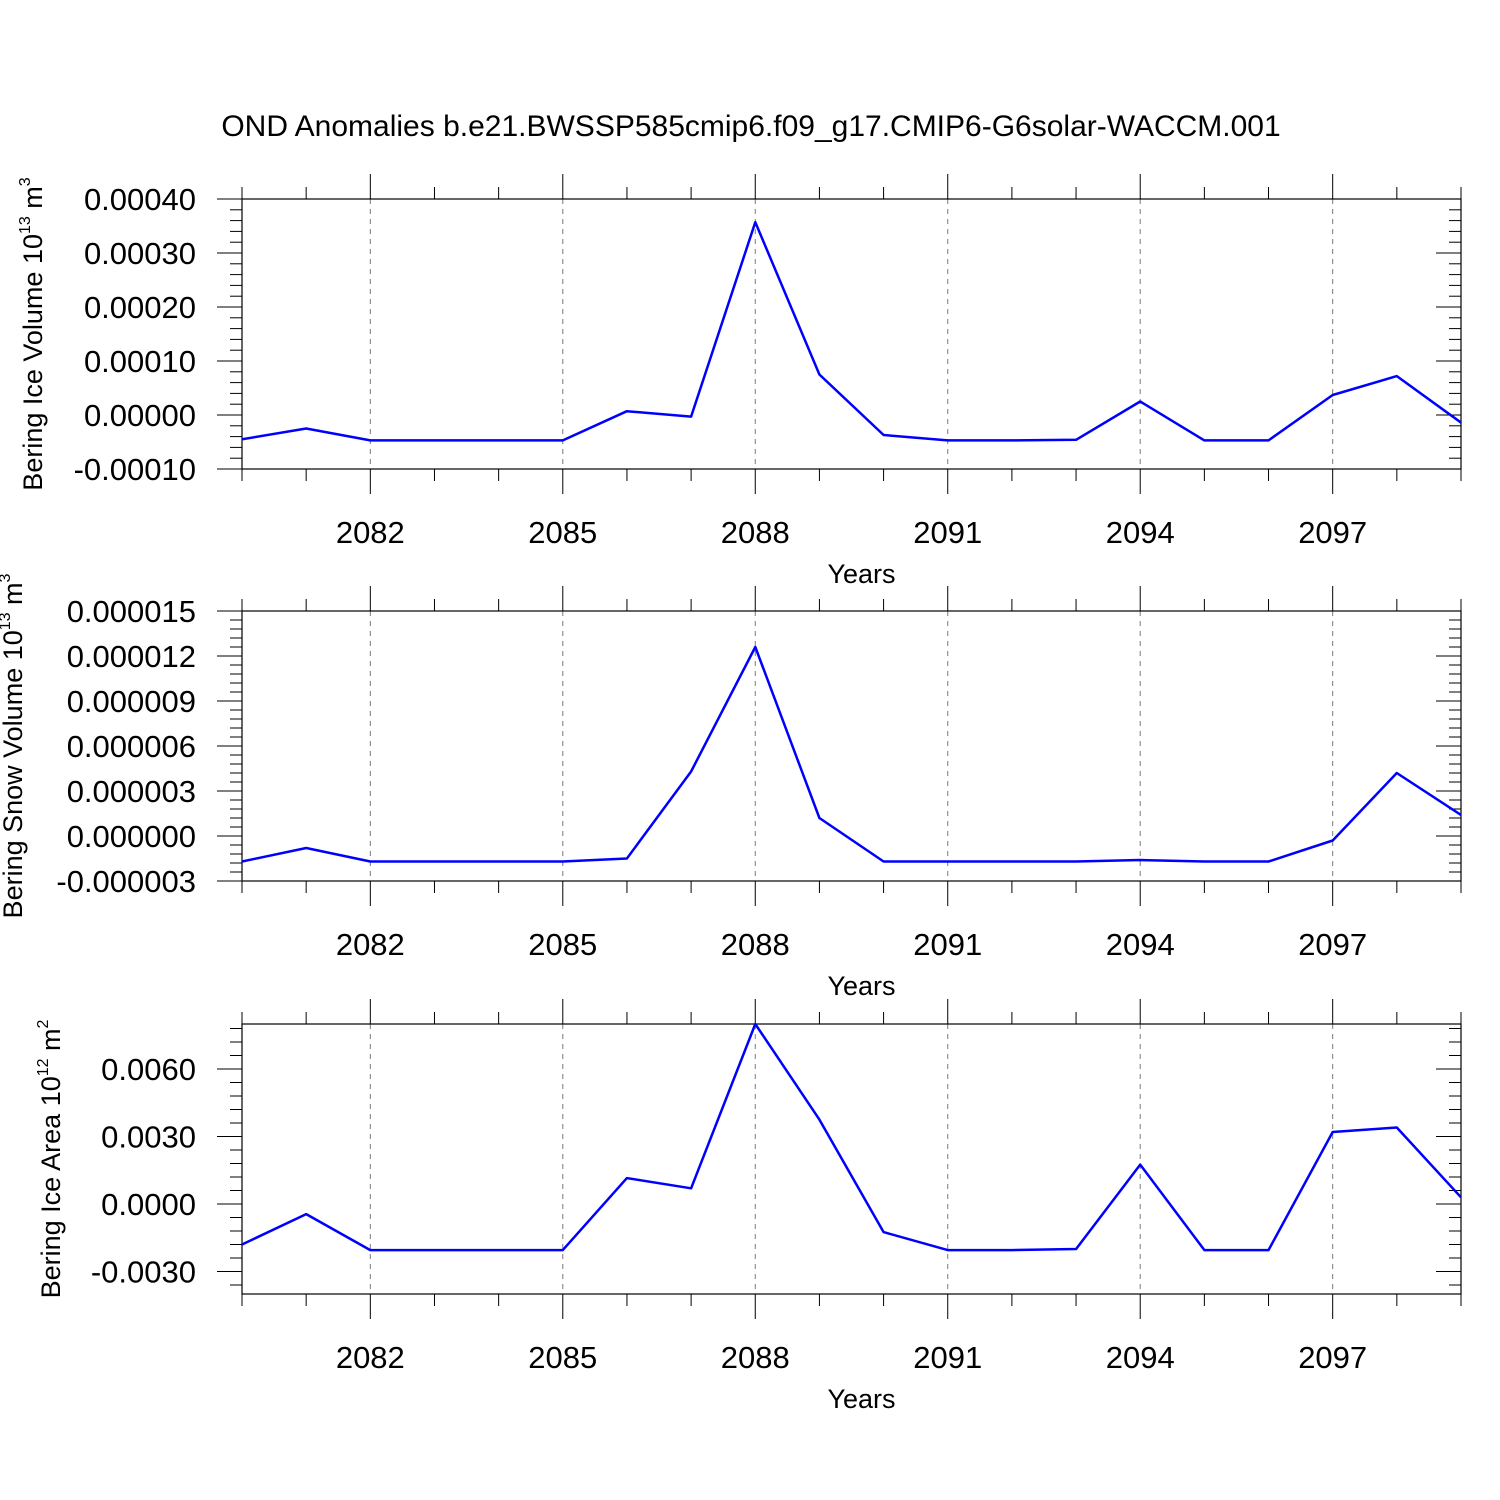  What do you see at coordinates (135, 469) in the screenshot?
I see `y-tick-label: -0.00010` at bounding box center [135, 469].